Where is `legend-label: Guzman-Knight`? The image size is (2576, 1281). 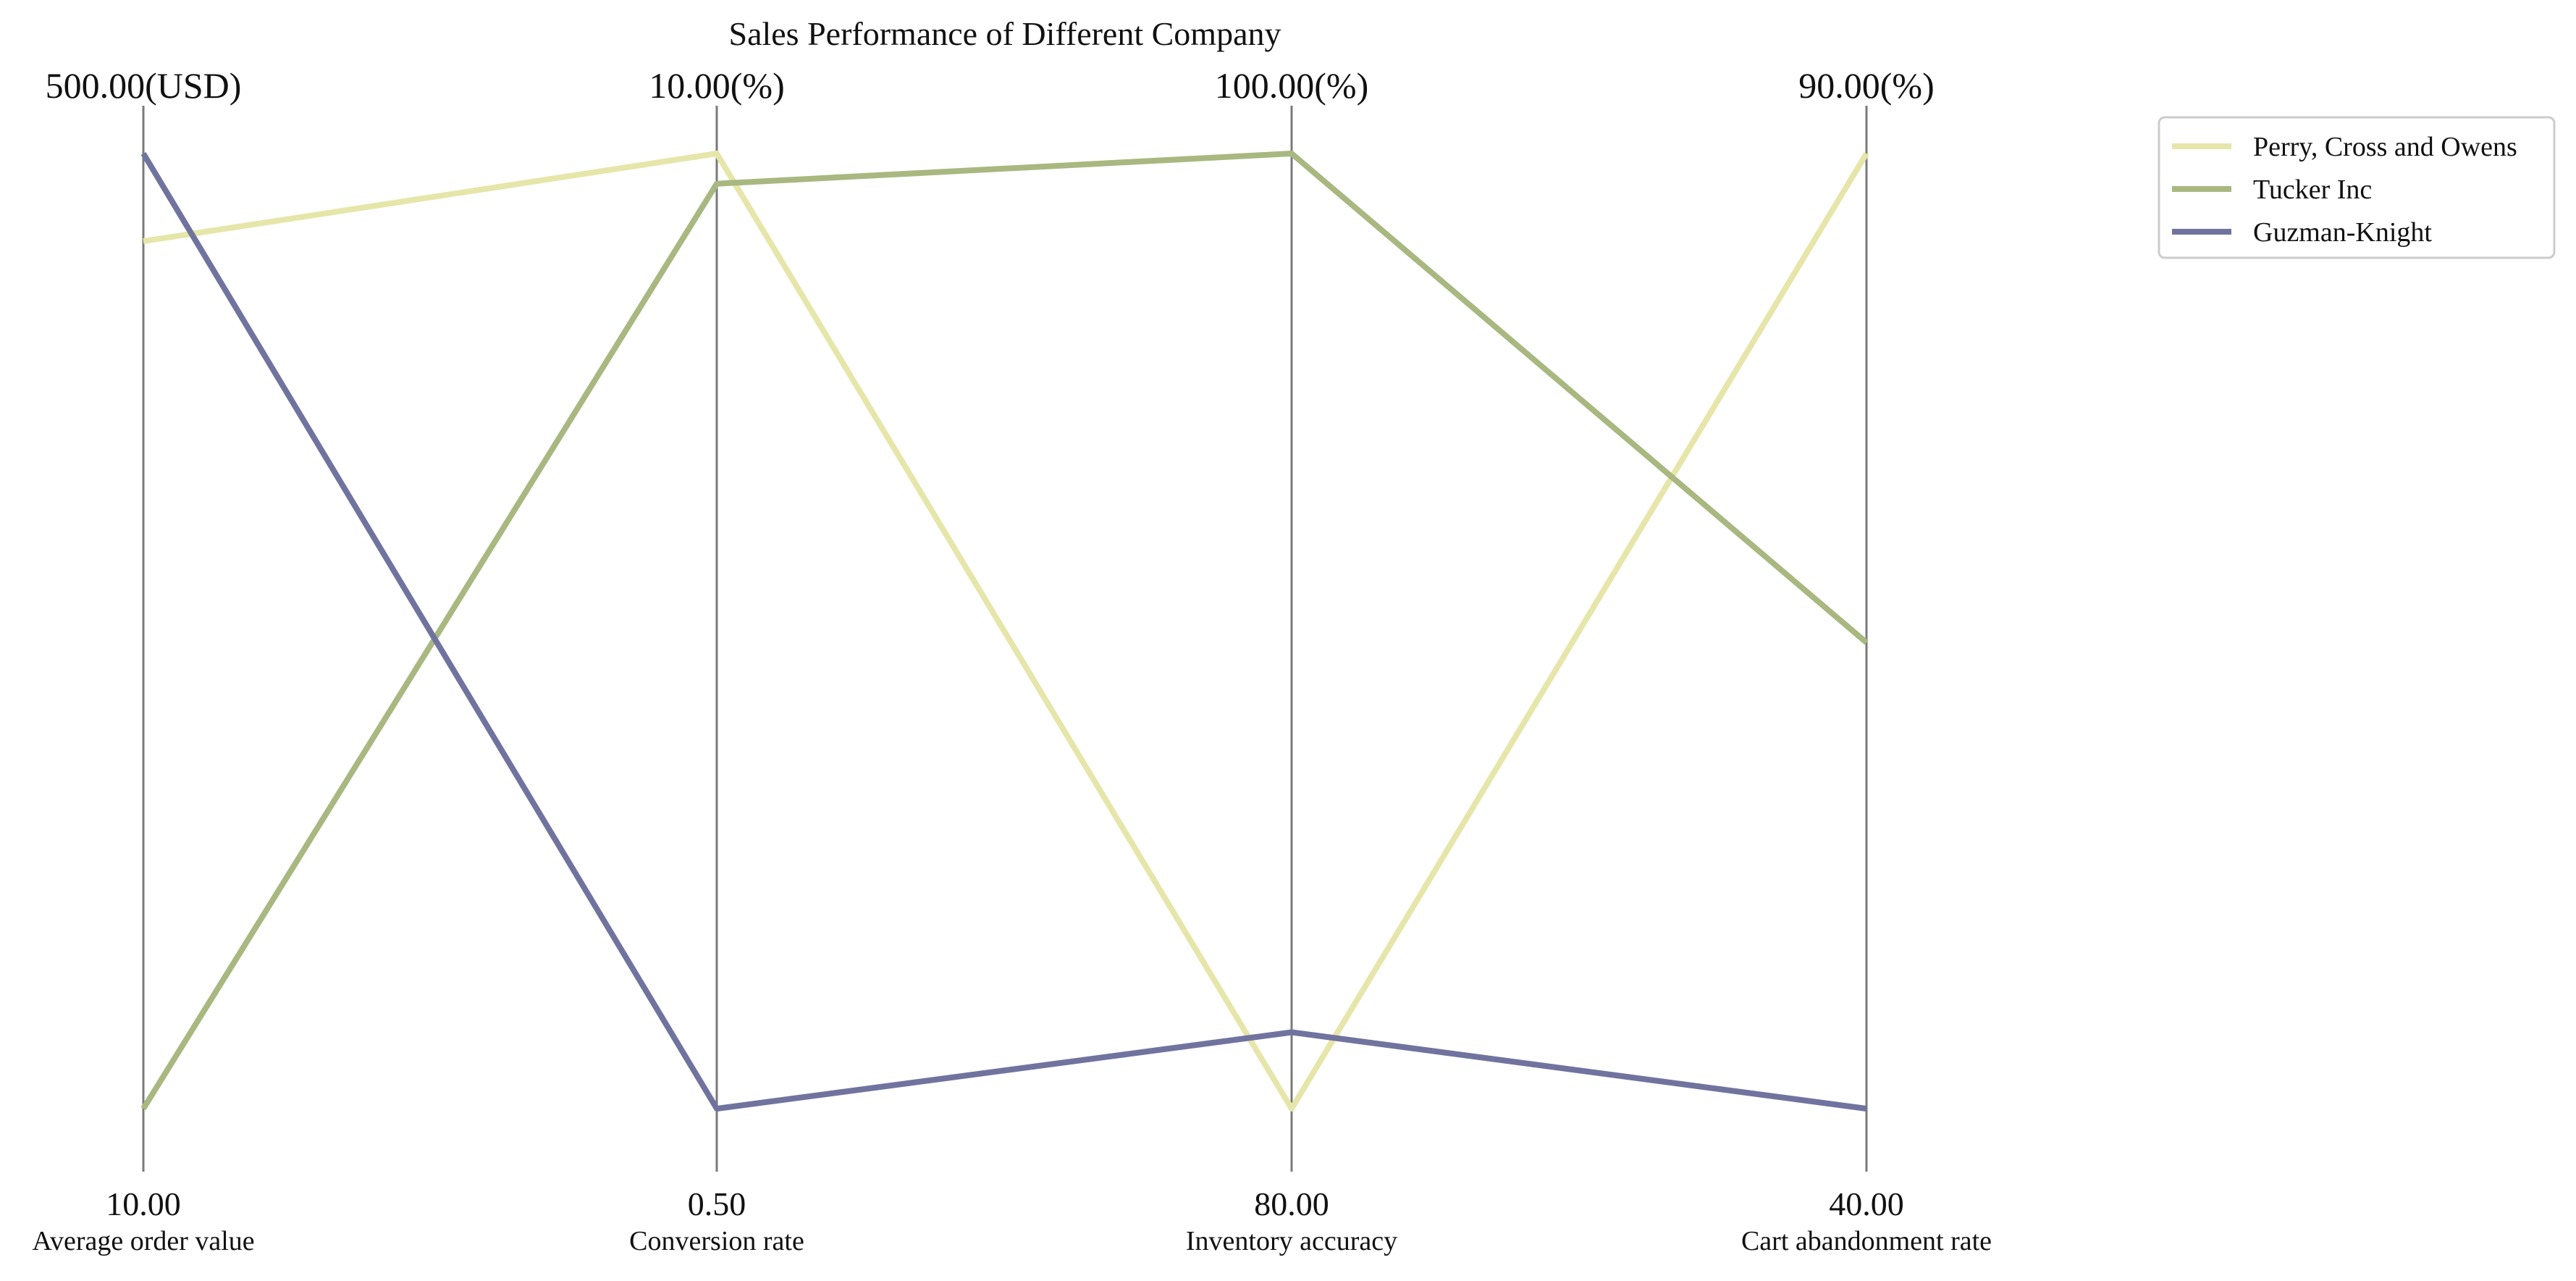 legend-label: Guzman-Knight is located at coordinates (2342, 232).